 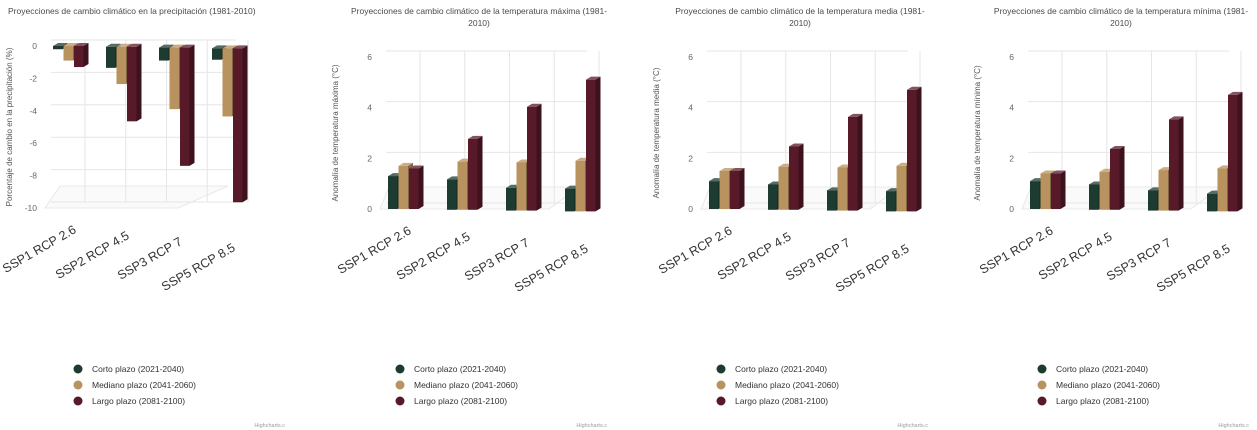 I want to click on y-axis-title: Anomalía de temperatura media (°C), so click(x=656, y=132).